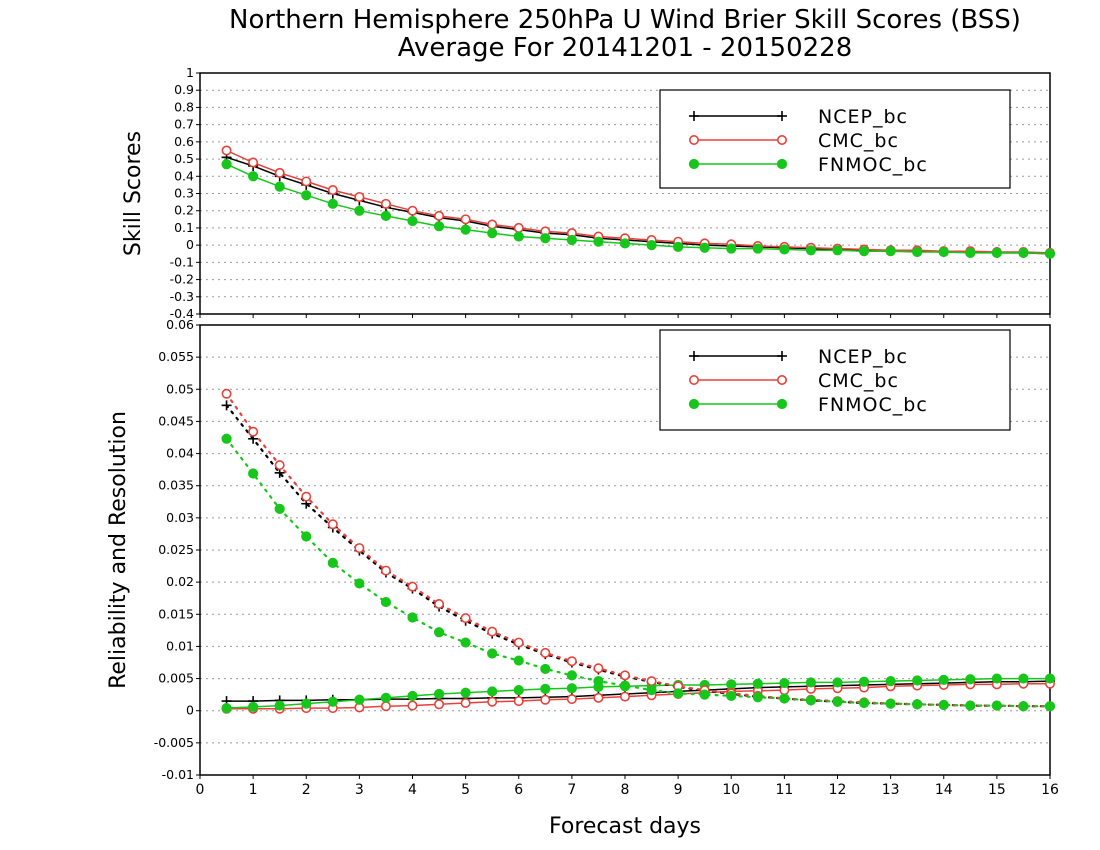  I want to click on x-tick-label: 8, so click(625, 790).